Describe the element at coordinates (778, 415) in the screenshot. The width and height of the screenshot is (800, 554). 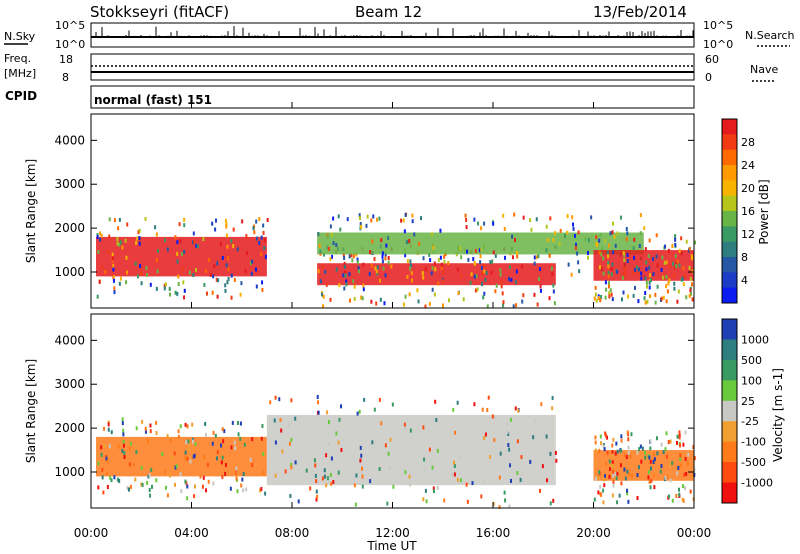
I see `velocity-colorbar-label: Velocity [m s-1]` at that location.